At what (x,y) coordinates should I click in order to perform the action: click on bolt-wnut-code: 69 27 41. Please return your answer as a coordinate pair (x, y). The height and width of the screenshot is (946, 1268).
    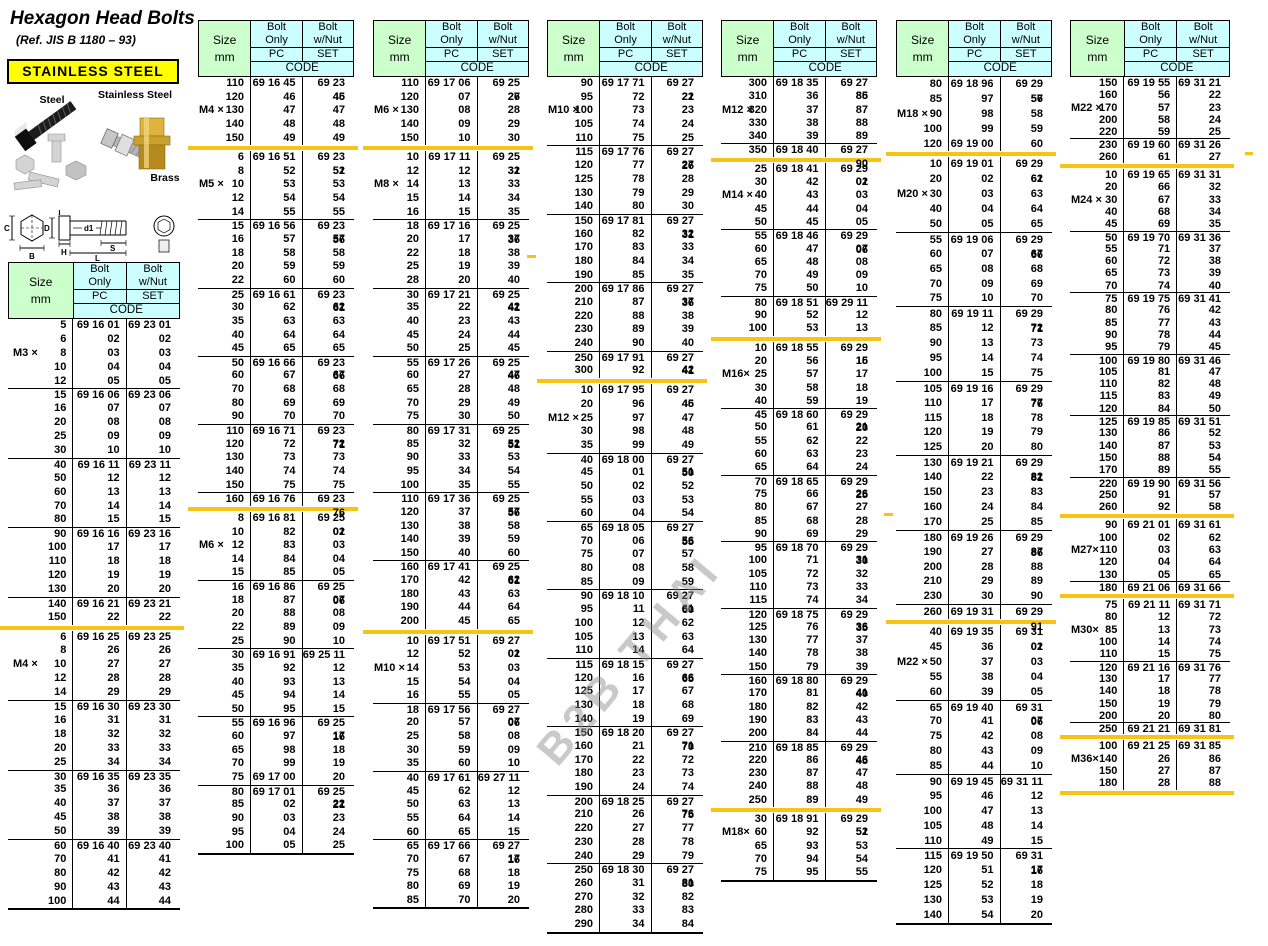
    Looking at the image, I should click on (680, 364).